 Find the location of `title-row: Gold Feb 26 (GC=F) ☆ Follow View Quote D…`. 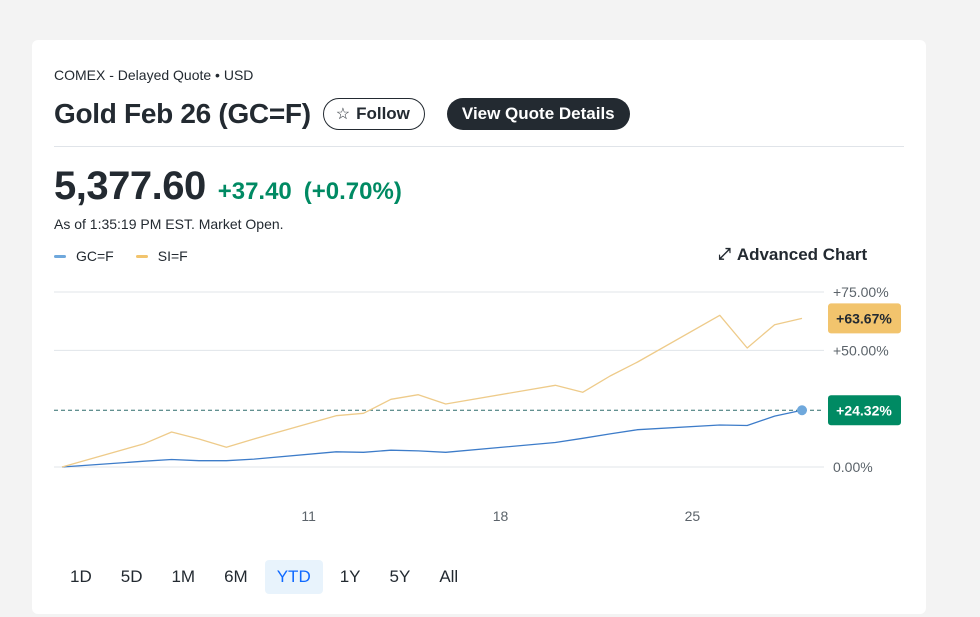

title-row: Gold Feb 26 (GC=F) ☆ Follow View Quote D… is located at coordinates (342, 114).